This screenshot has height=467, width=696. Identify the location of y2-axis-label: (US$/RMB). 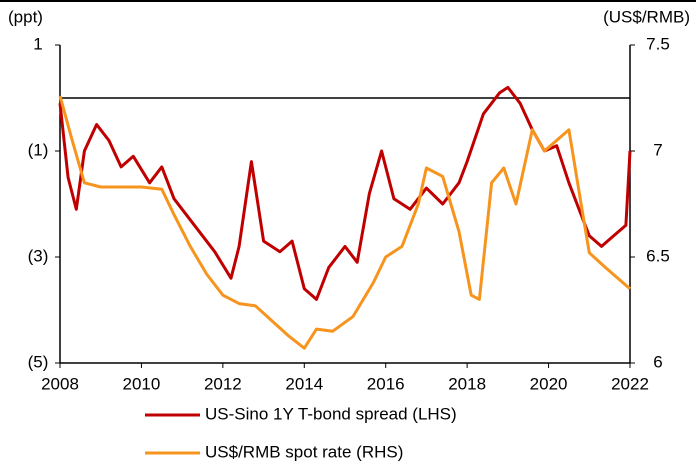
(646, 16).